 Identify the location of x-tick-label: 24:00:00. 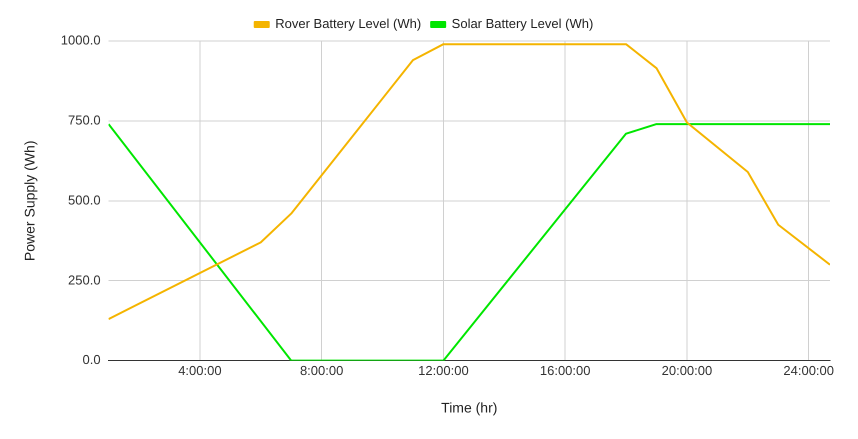
(808, 370).